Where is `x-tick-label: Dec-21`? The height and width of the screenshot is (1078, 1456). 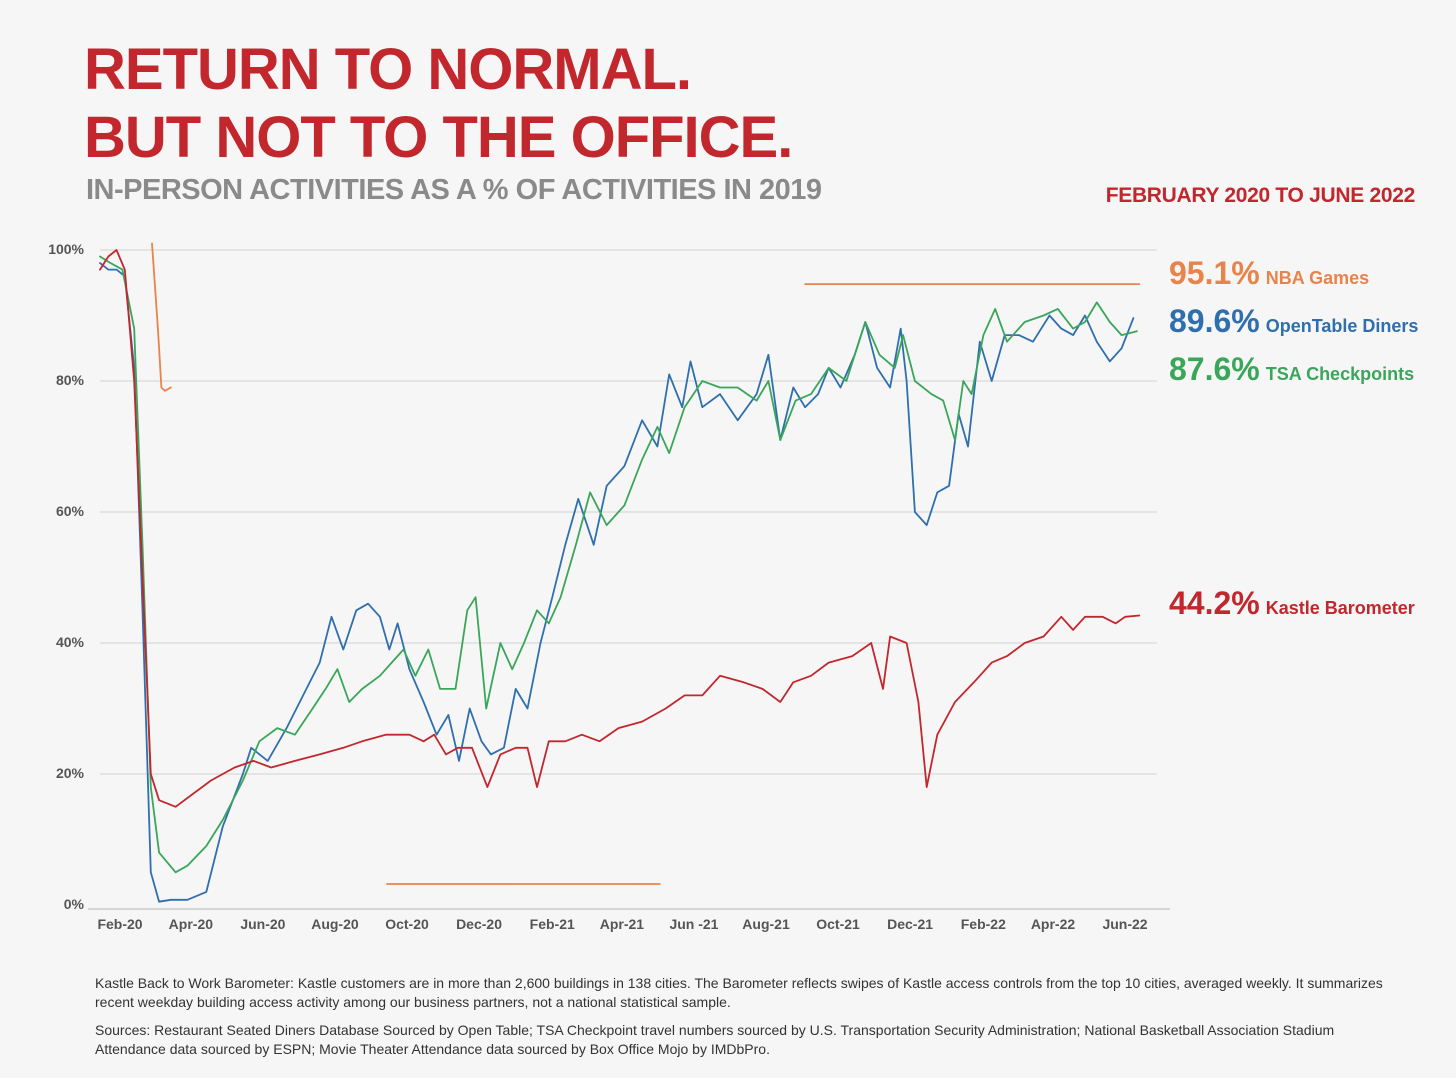 x-tick-label: Dec-21 is located at coordinates (910, 924).